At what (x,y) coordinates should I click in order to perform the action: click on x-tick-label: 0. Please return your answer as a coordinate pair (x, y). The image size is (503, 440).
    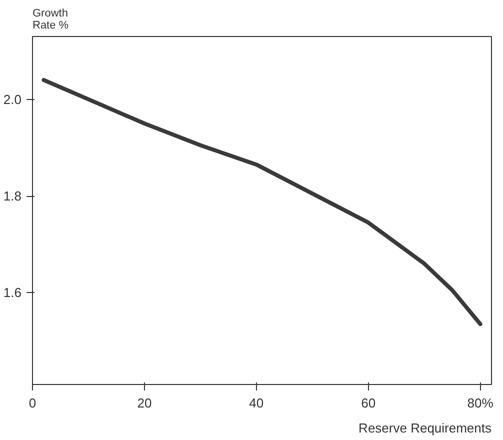
    Looking at the image, I should click on (32, 403).